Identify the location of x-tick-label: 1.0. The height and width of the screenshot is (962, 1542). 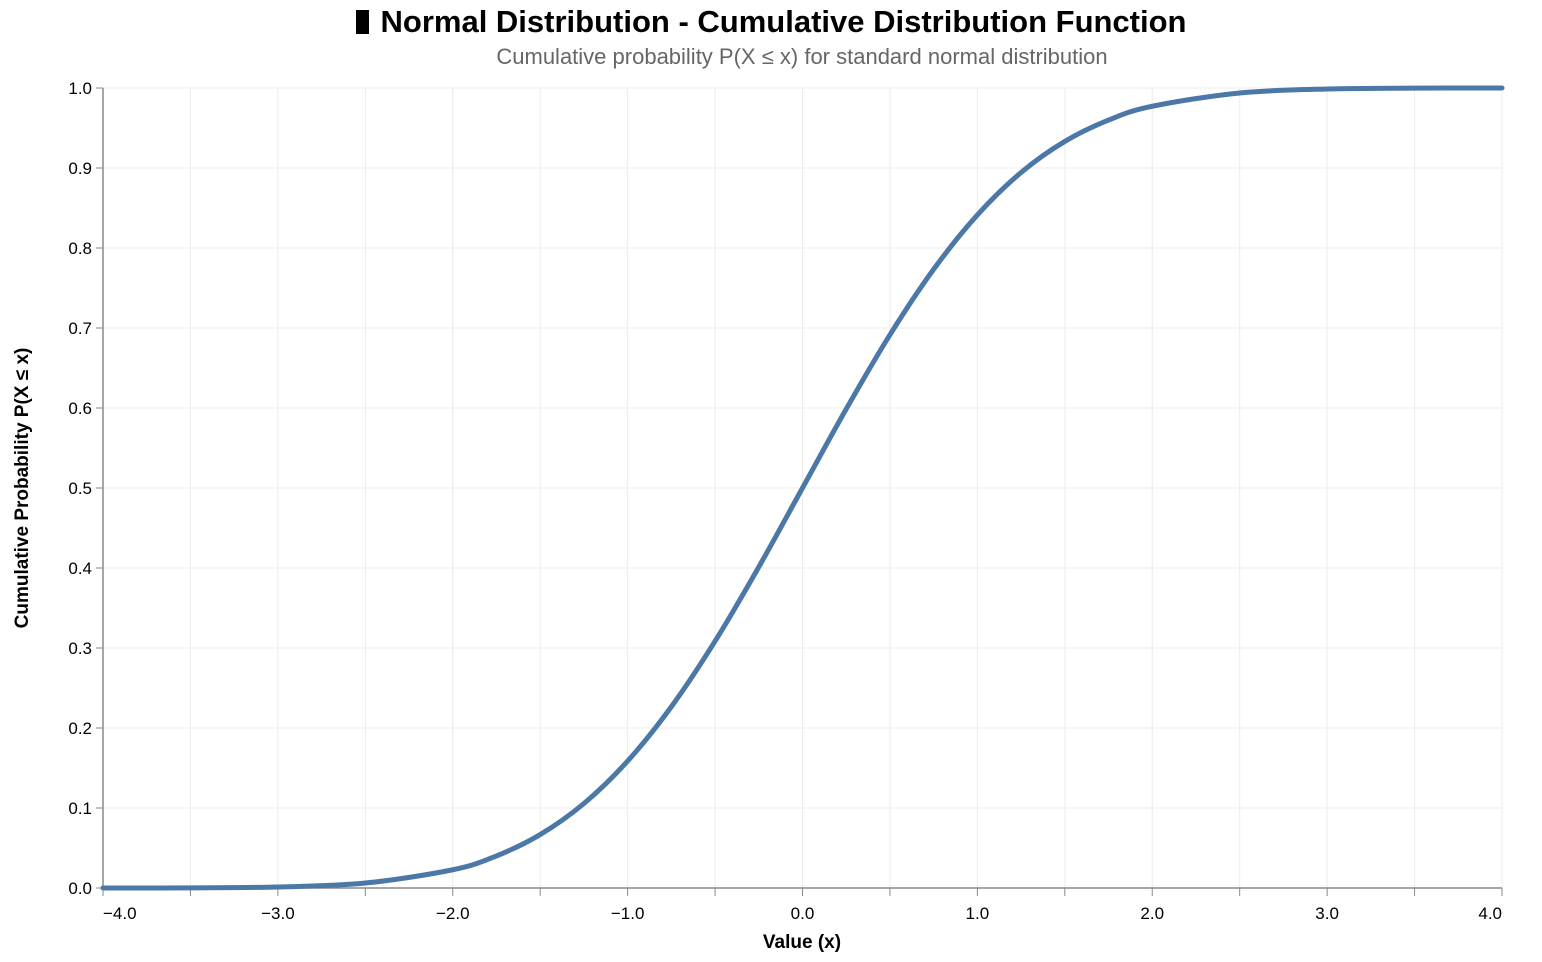
(978, 913).